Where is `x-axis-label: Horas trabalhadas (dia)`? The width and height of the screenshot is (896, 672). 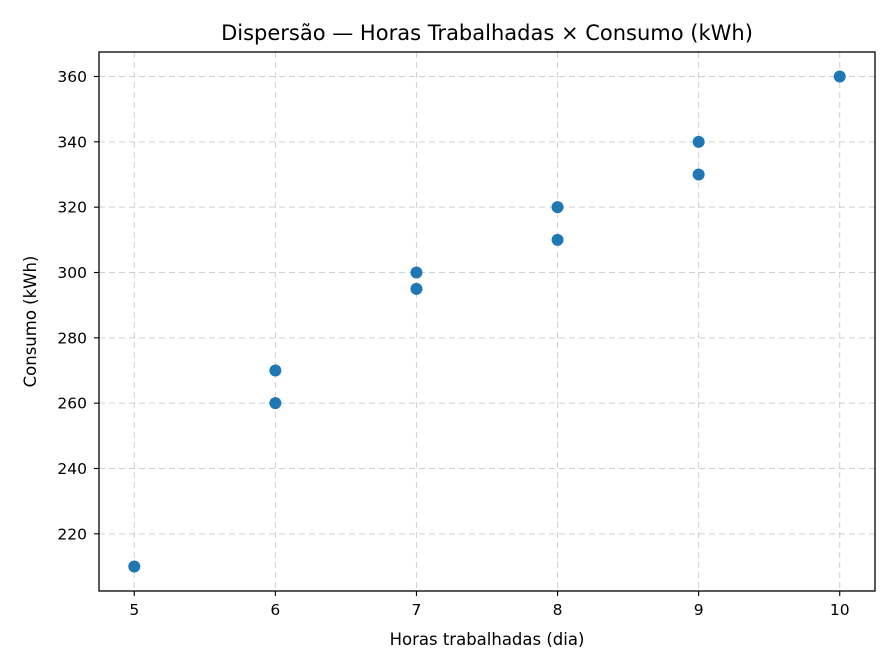
x-axis-label: Horas trabalhadas (dia) is located at coordinates (487, 639).